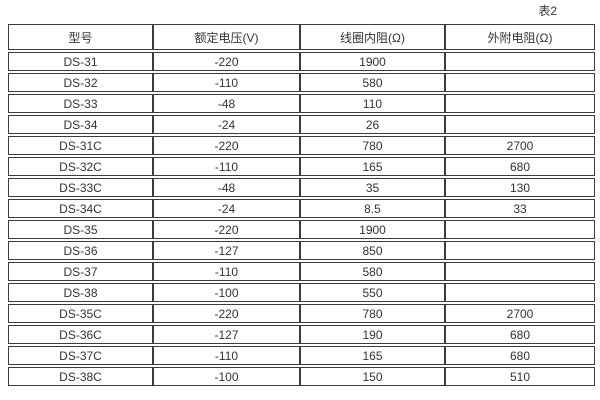 The height and width of the screenshot is (400, 600). I want to click on table-row: DS-34C -24 8.5 33, so click(301, 208).